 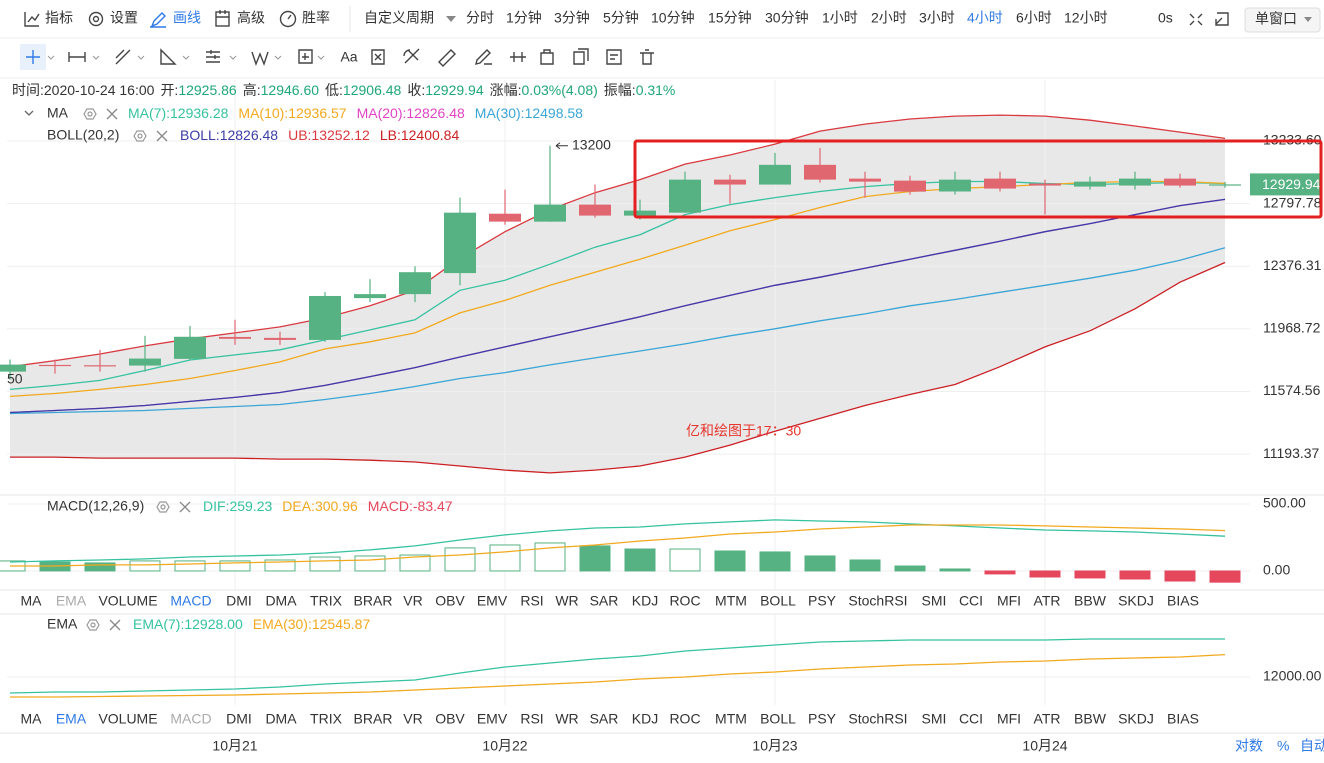 I want to click on period-option: 3分钟, so click(x=572, y=18).